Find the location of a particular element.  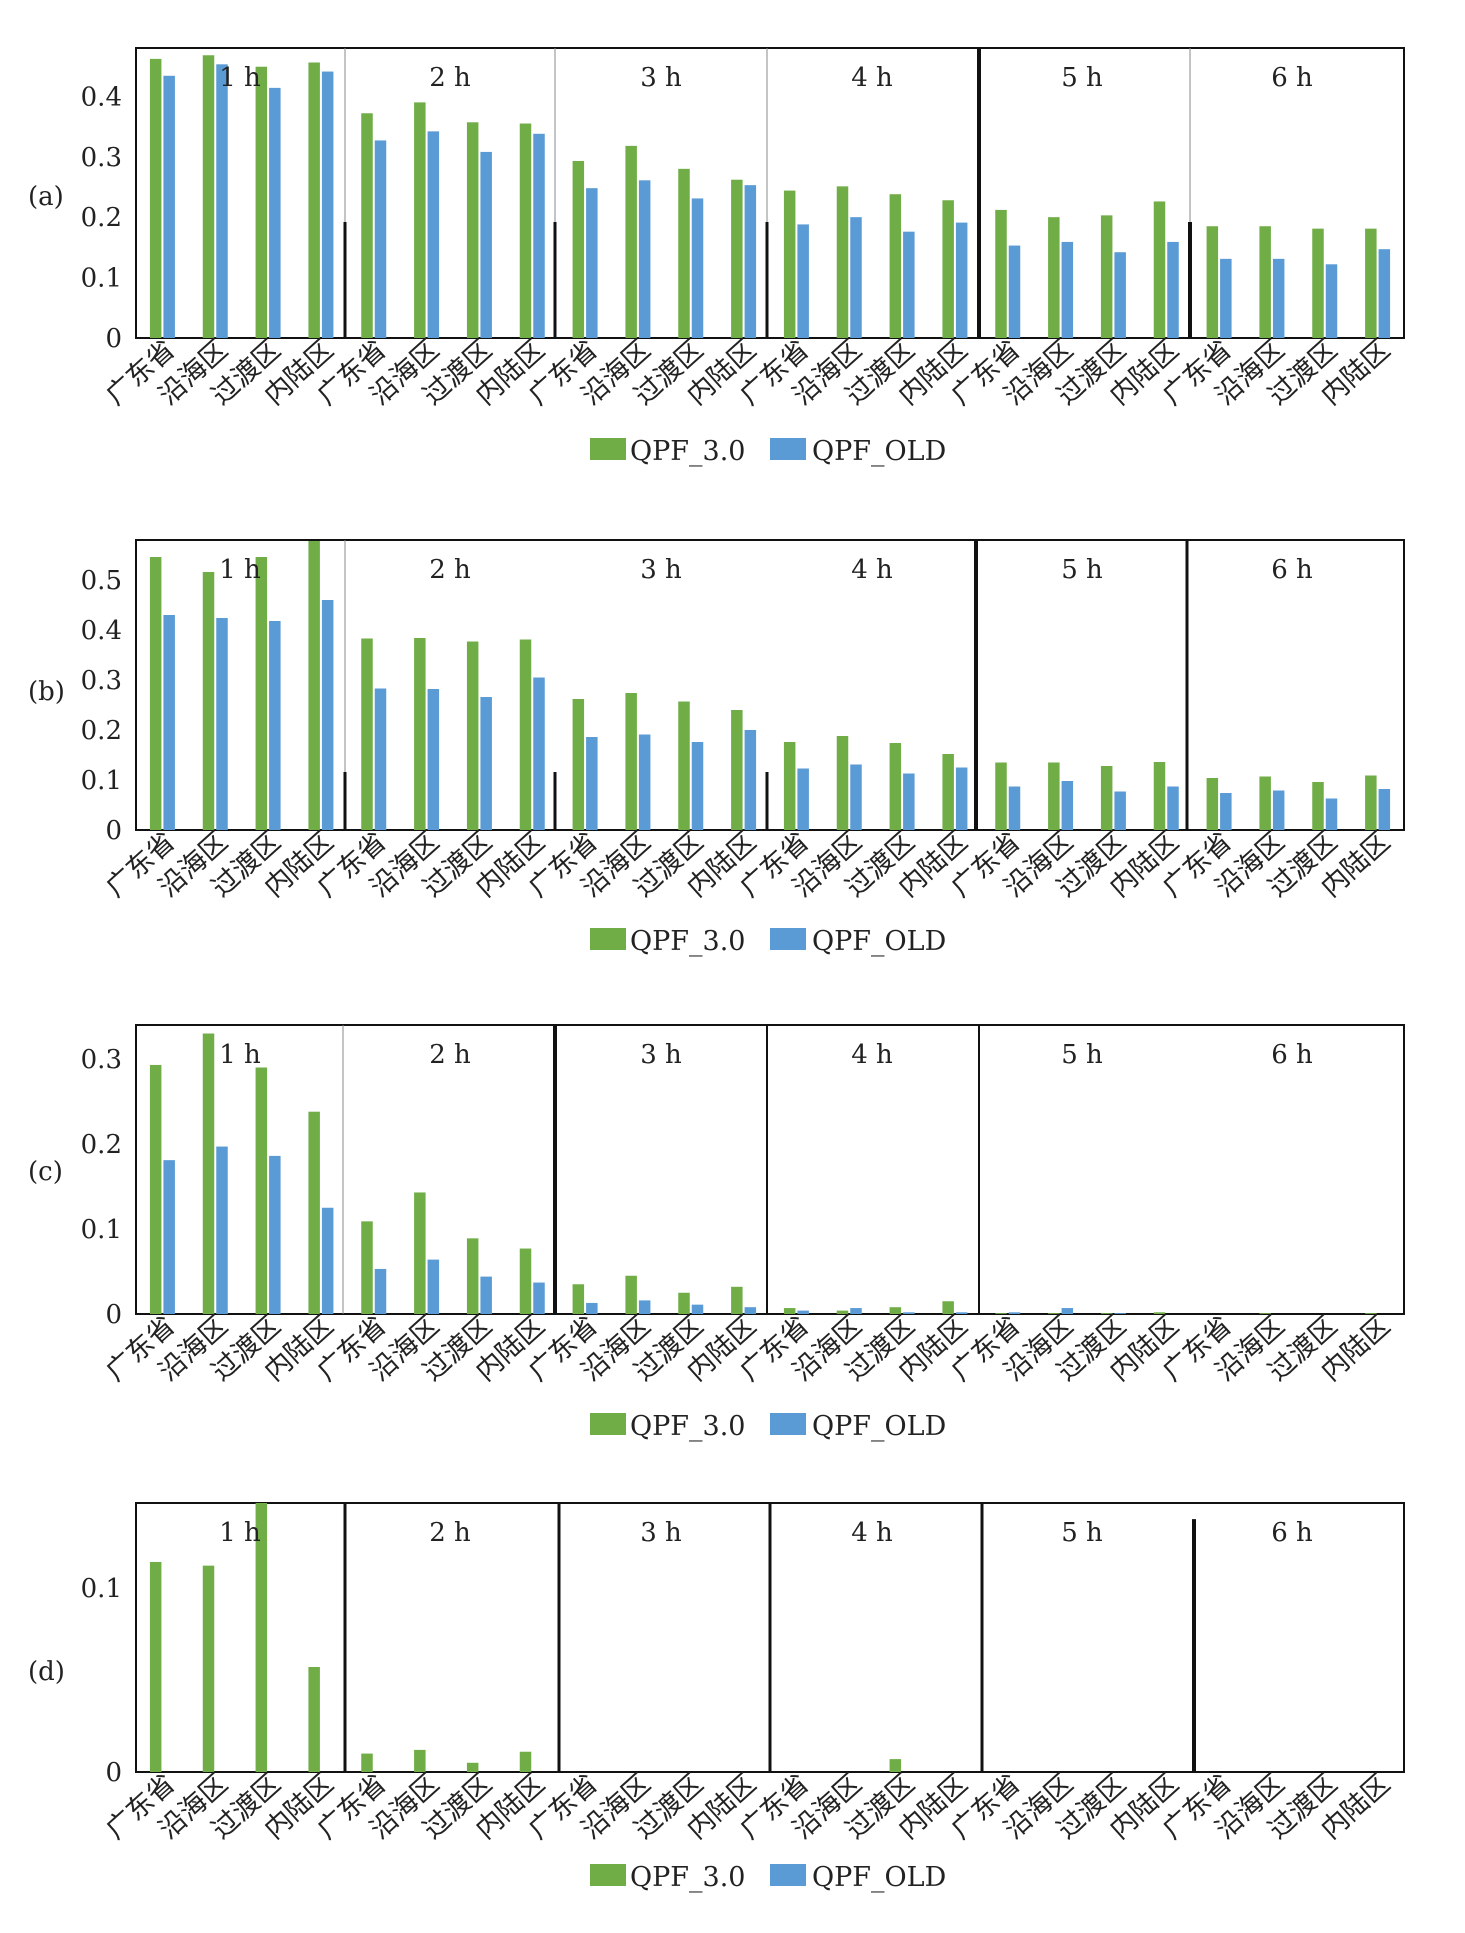

panel-label: (c) is located at coordinates (45, 1172).